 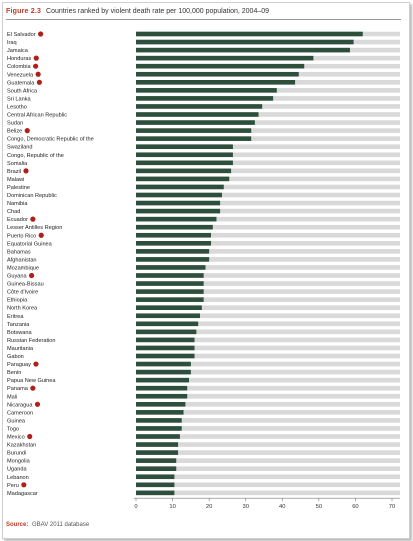 I want to click on highlight-marker-honduras, so click(x=36, y=58).